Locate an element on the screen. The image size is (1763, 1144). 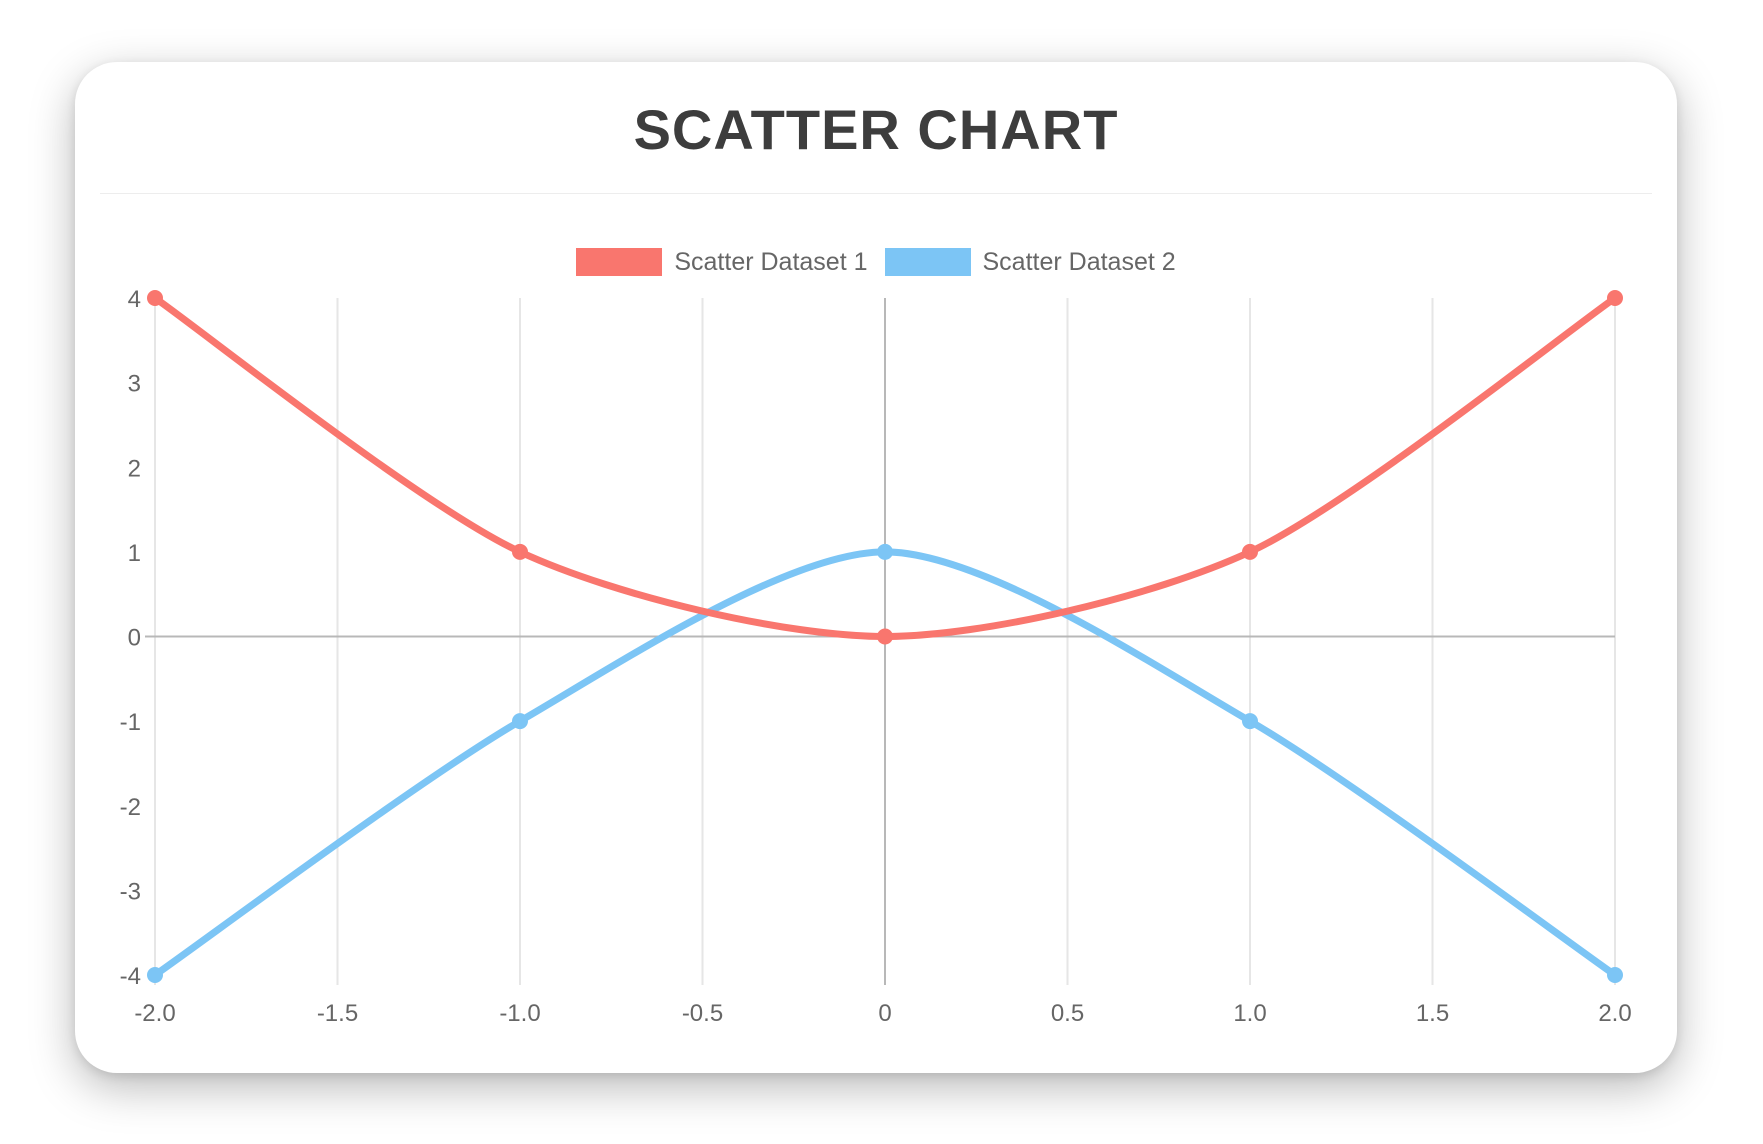
svg-text: 2.0 is located at coordinates (1614, 1013).